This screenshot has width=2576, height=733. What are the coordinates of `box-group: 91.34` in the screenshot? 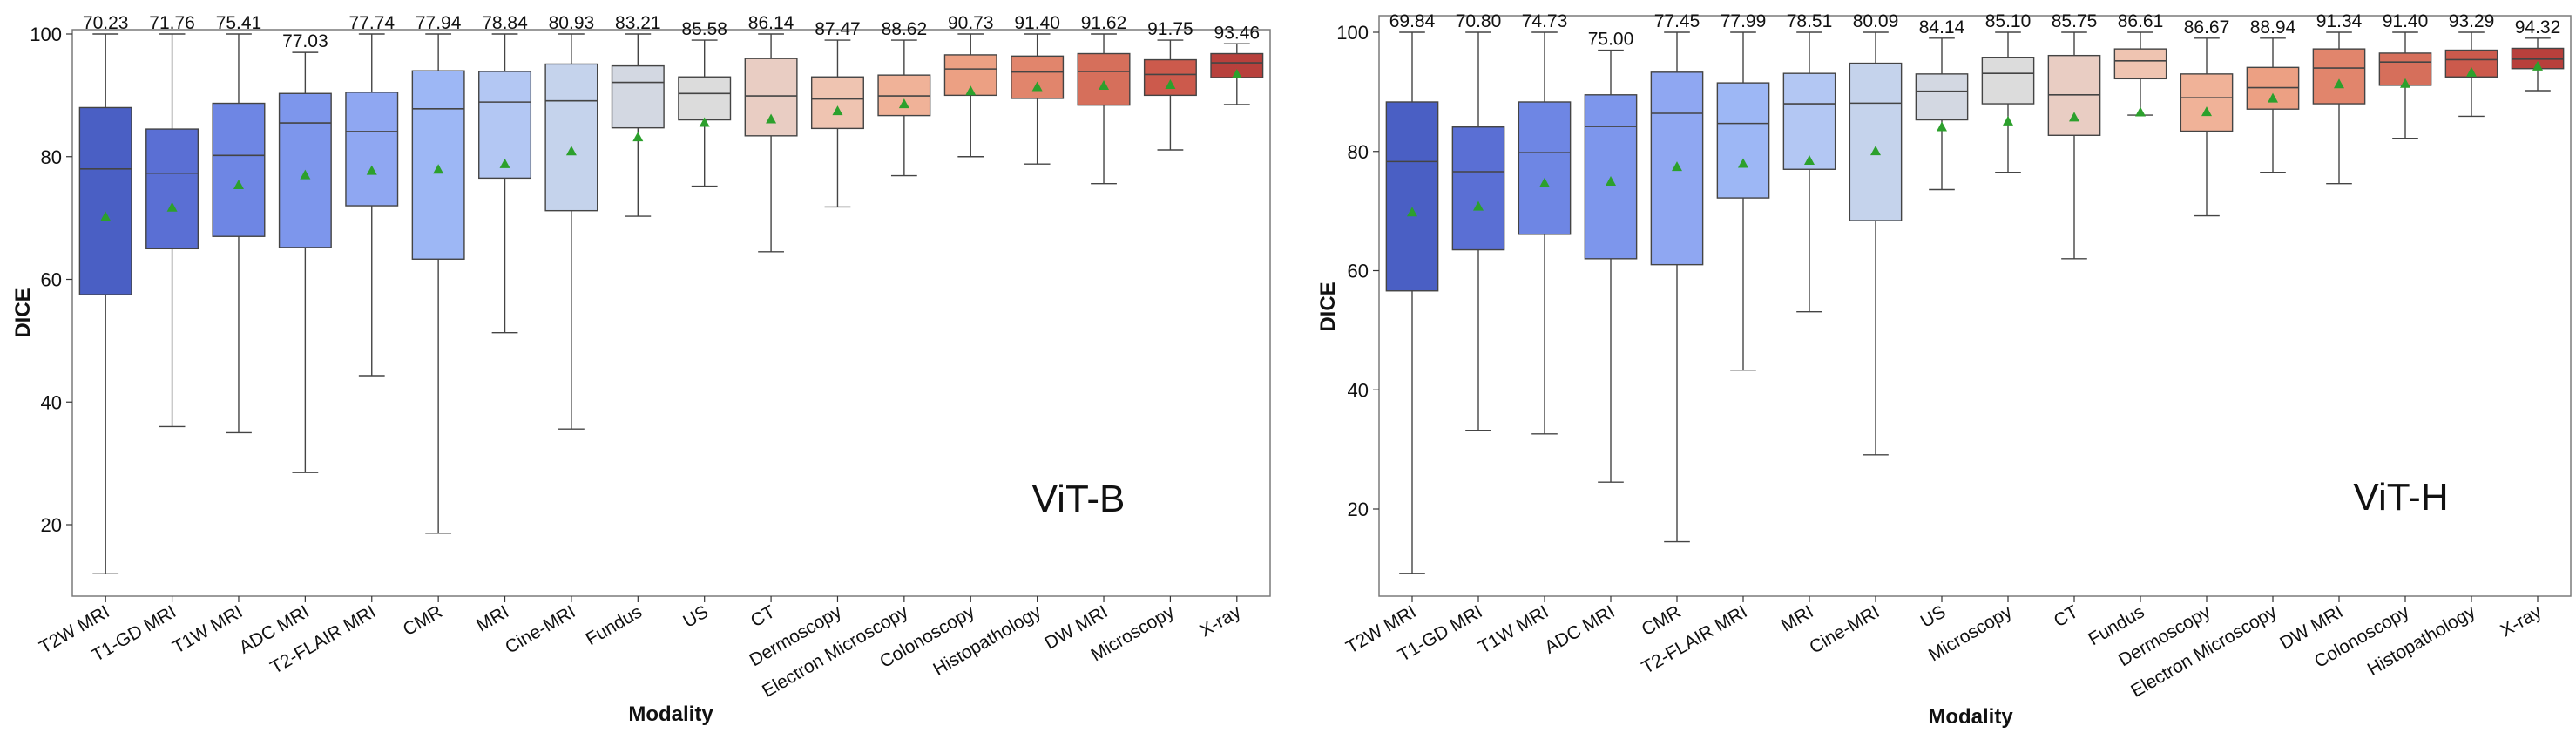 It's located at (2339, 98).